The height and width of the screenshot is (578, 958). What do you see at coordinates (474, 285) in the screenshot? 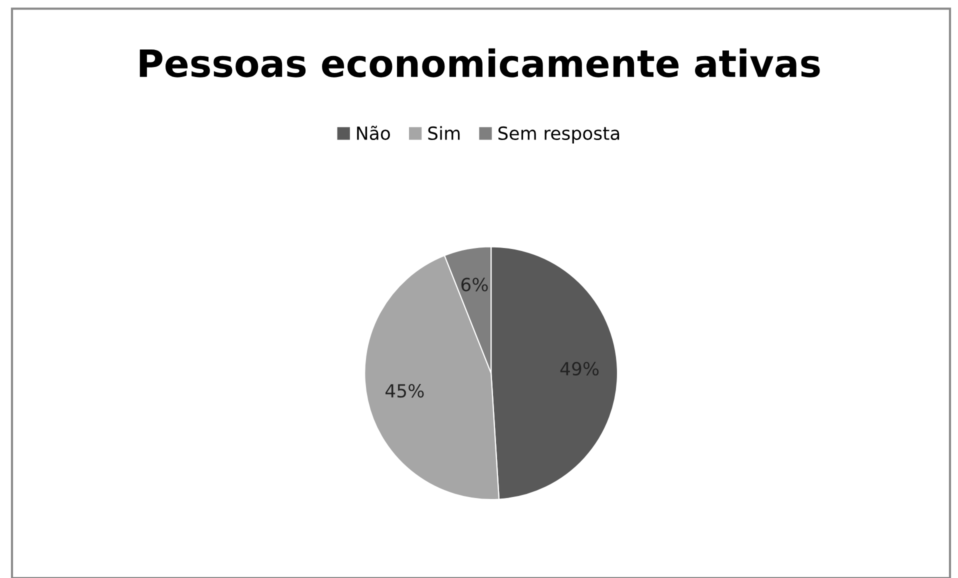
I see `data-label: 6%` at bounding box center [474, 285].